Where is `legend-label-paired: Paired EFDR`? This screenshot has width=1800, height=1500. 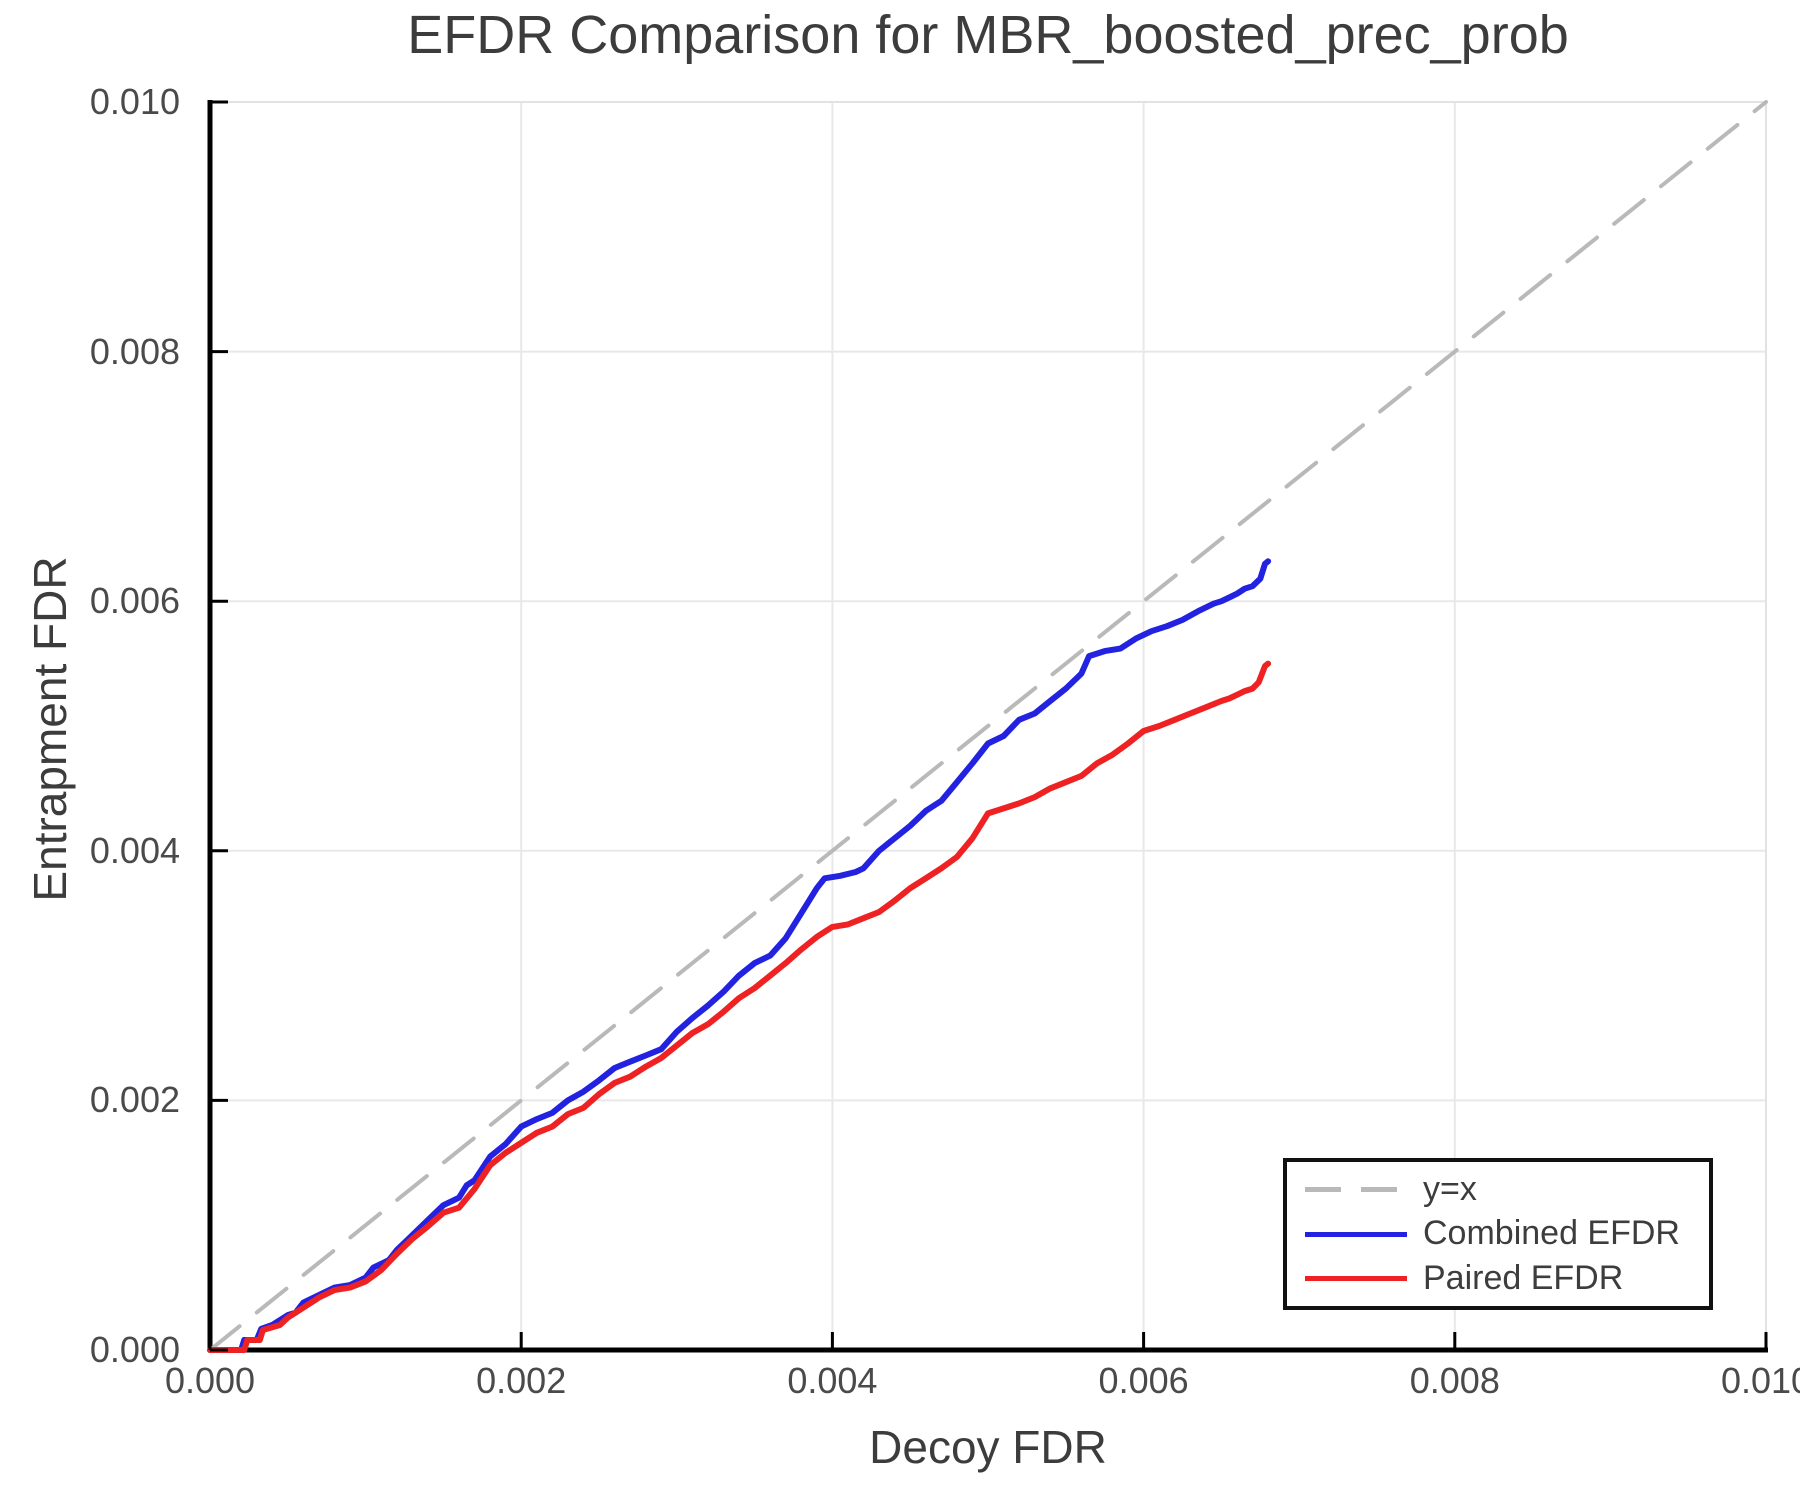 legend-label-paired: Paired EFDR is located at coordinates (1523, 1277).